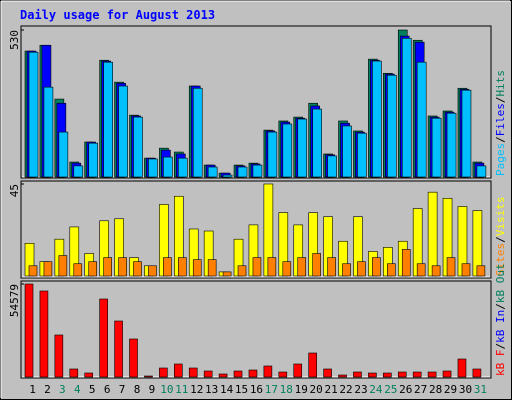  I want to click on y-tick-label: 530, so click(14, 40).